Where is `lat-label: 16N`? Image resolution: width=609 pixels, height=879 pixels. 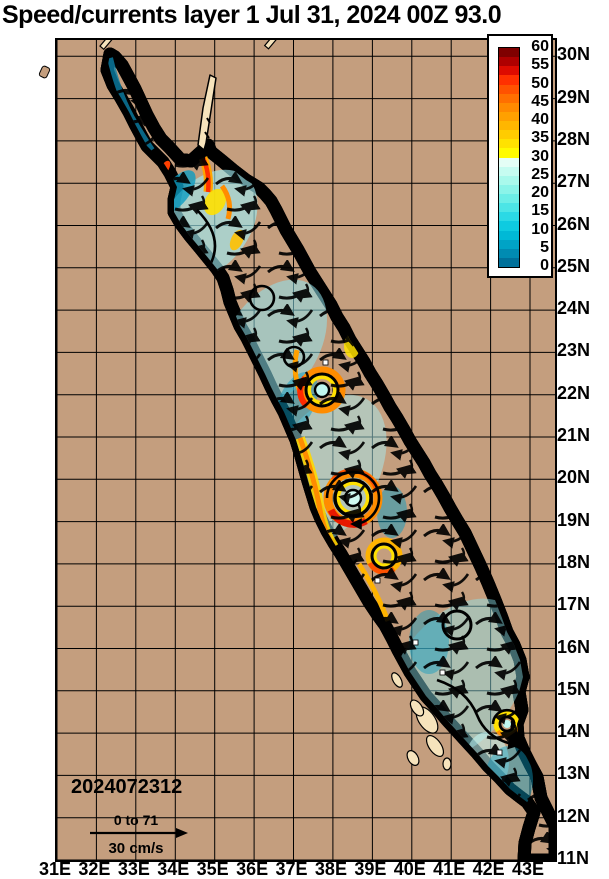 lat-label: 16N is located at coordinates (574, 646).